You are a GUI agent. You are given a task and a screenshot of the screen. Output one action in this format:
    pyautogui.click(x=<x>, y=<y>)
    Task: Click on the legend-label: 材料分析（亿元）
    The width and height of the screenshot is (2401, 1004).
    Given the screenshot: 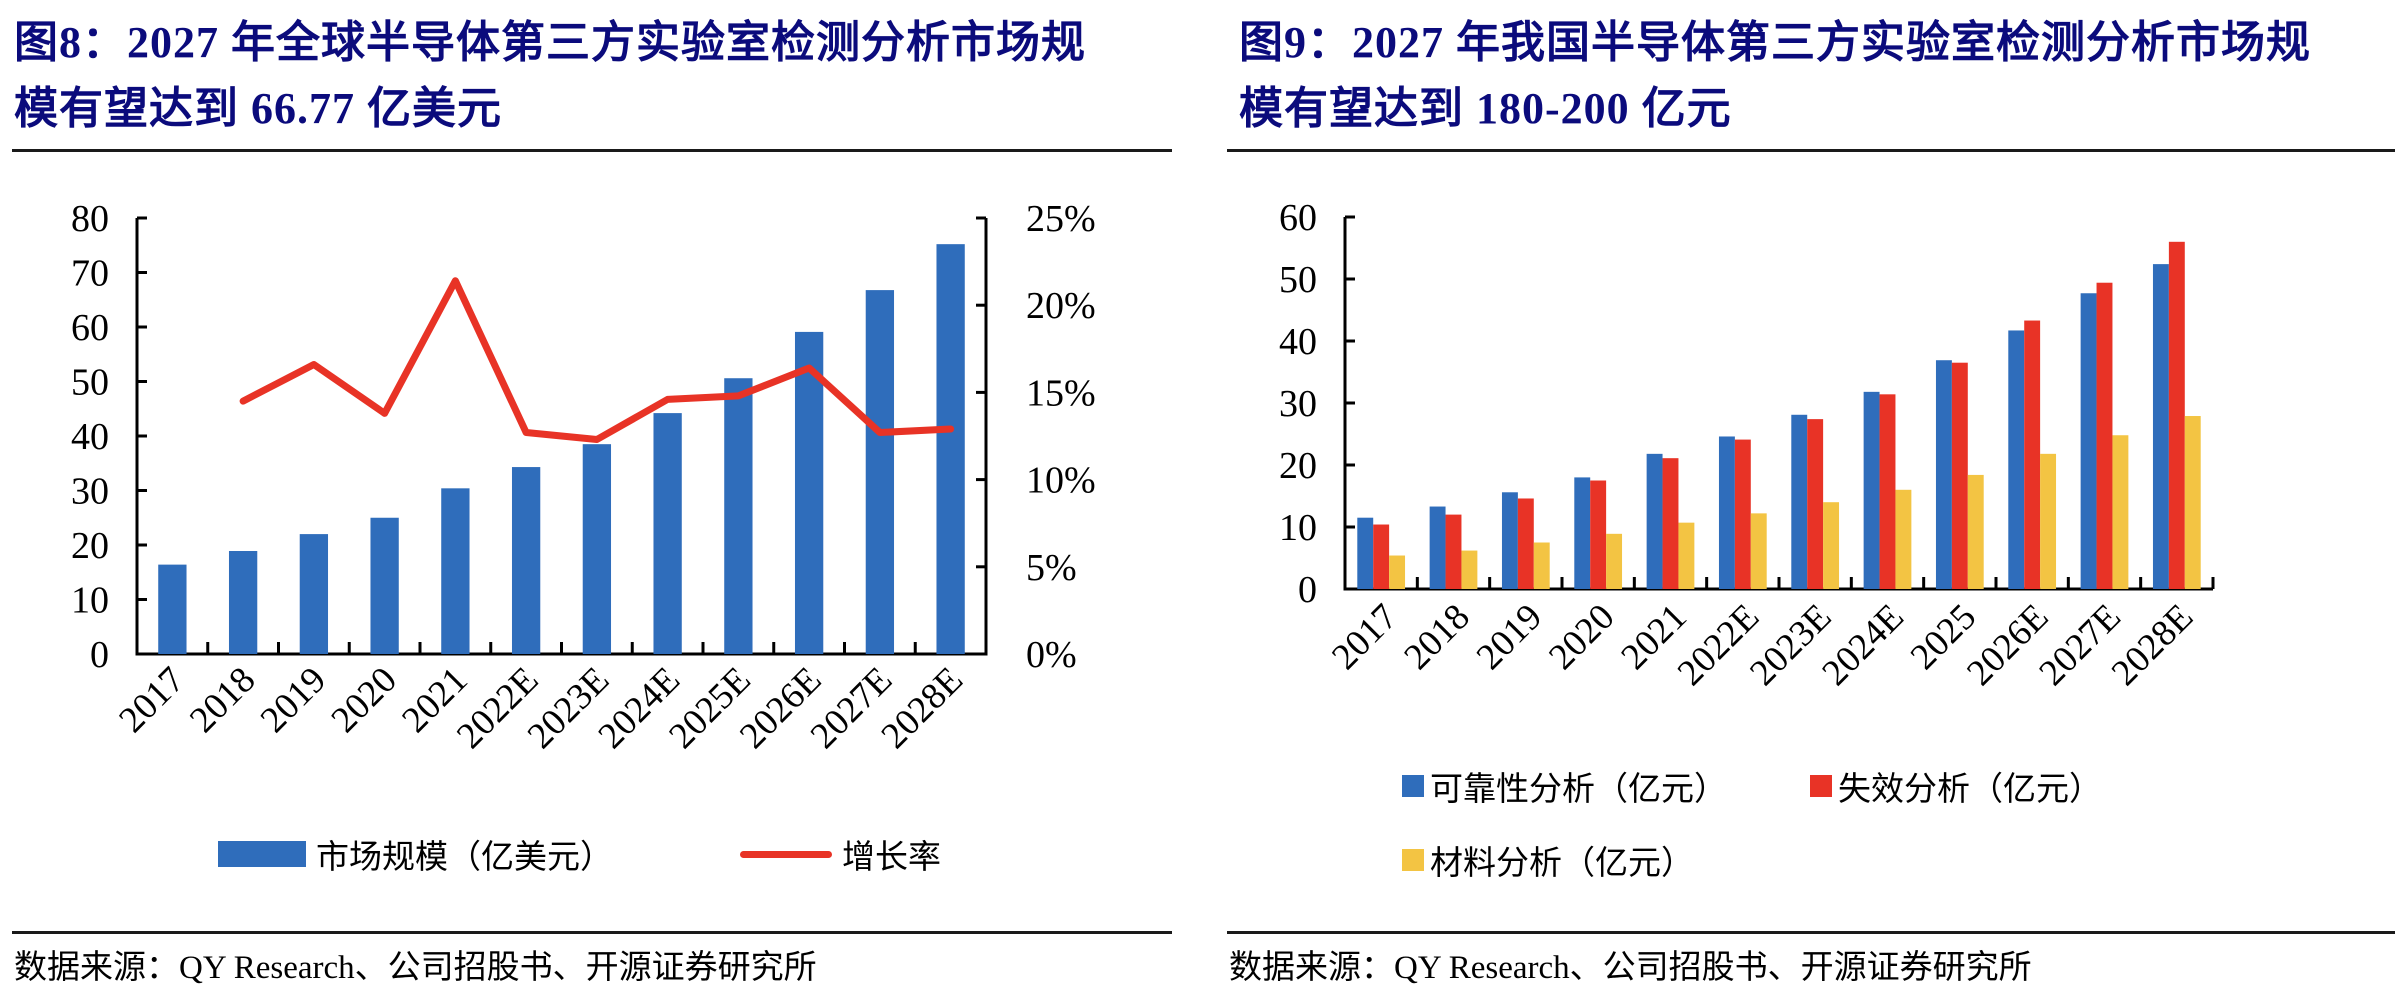 What is the action you would take?
    pyautogui.click(x=1562, y=864)
    